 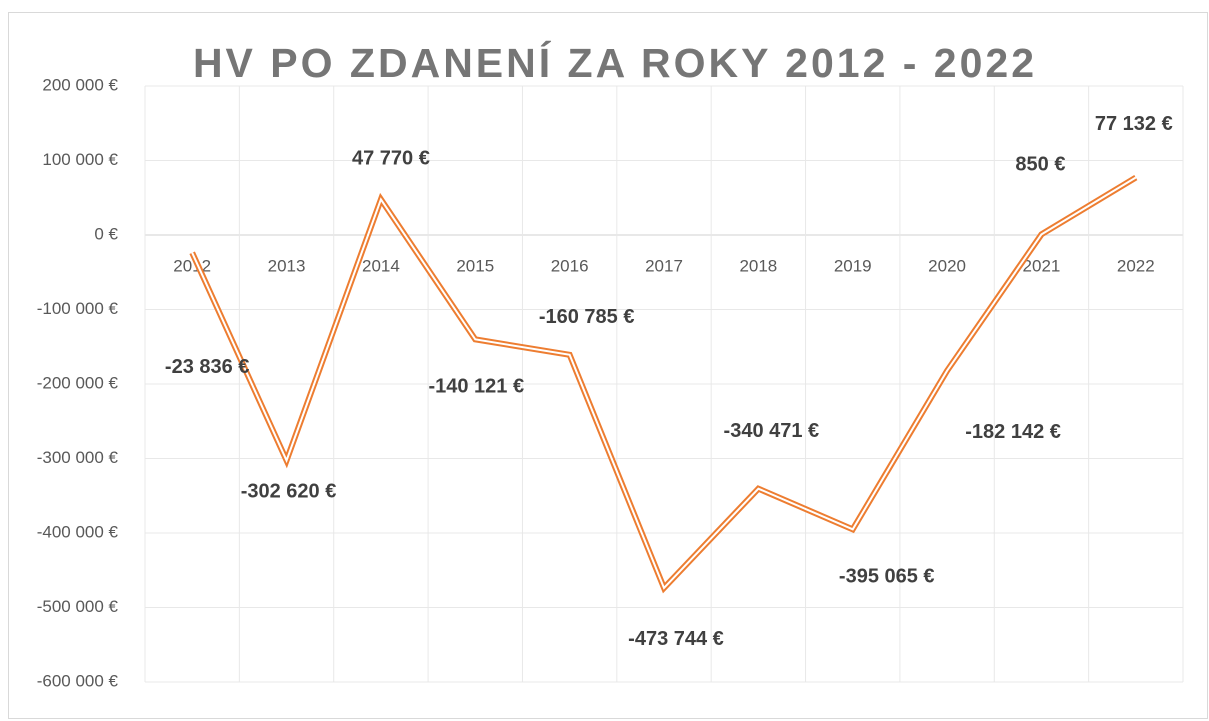 What do you see at coordinates (78, 606) in the screenshot?
I see `y-tick-label: -500 000 €` at bounding box center [78, 606].